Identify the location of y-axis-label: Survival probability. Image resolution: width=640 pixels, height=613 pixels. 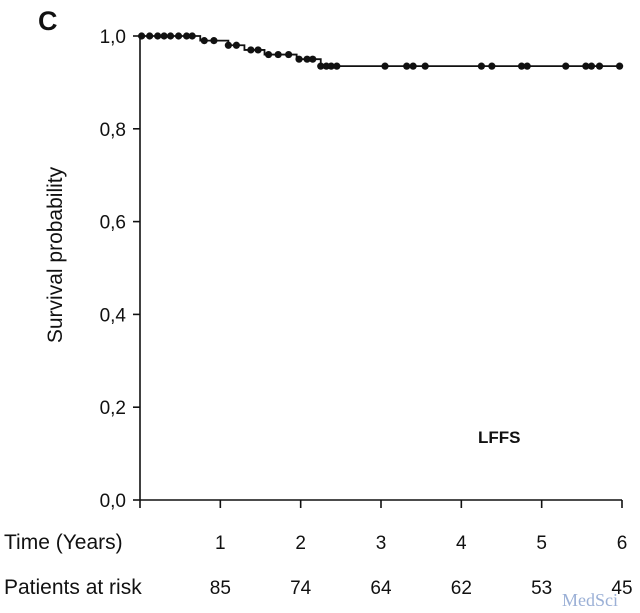
(55, 254).